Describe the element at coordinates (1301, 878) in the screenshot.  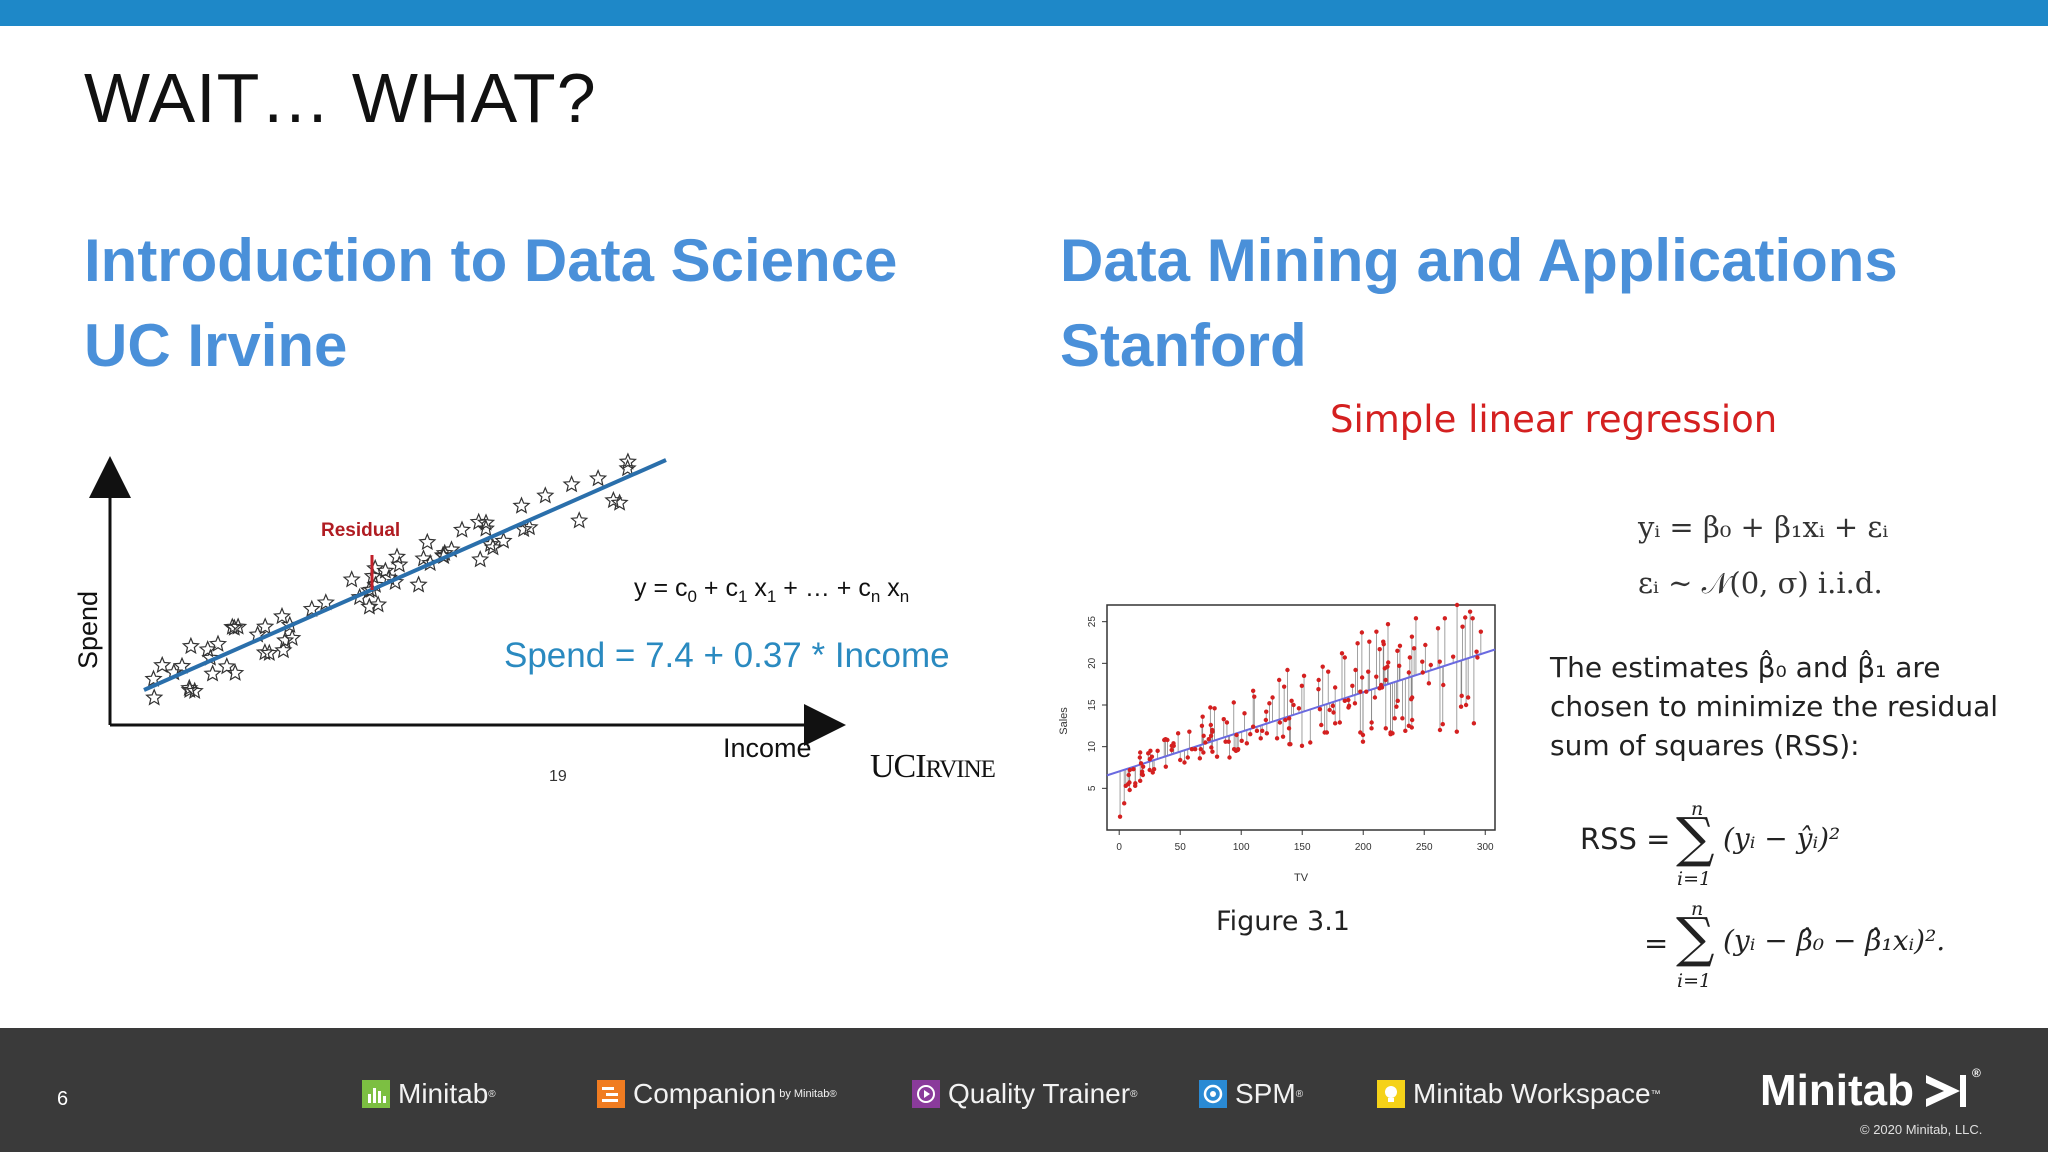
I see `tv-x-label: TV` at that location.